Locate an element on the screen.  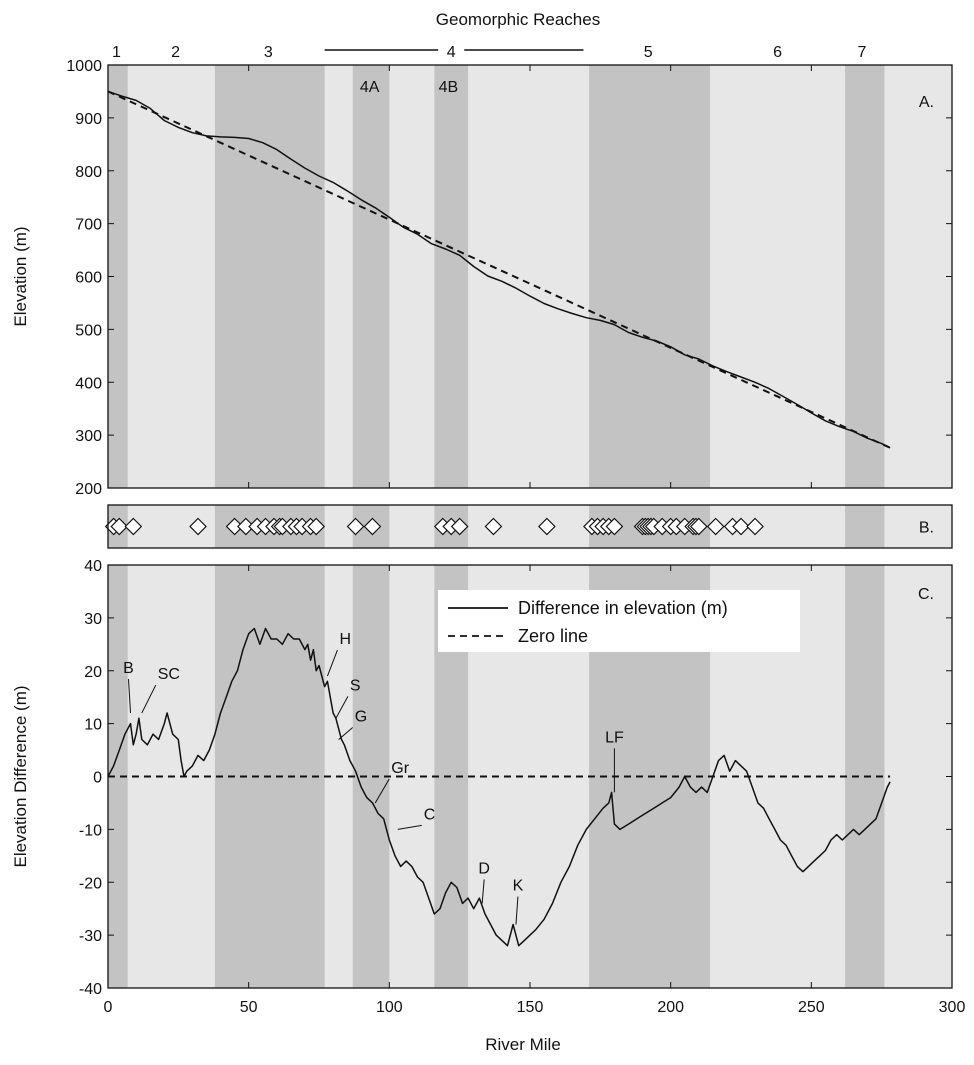
panel-c-y-tick-label: 10 is located at coordinates (93, 725).